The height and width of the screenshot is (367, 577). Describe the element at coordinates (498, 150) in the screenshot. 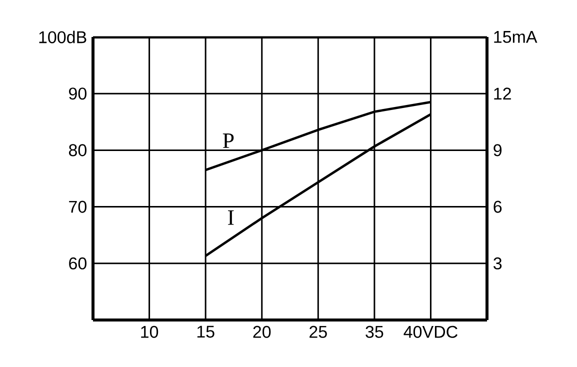

I see `y2-tick-label: 9` at that location.